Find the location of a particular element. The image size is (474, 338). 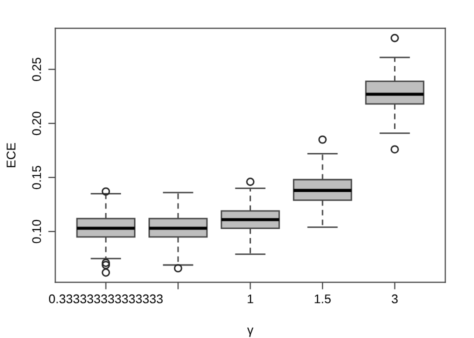

y-tick-label: 0.10 is located at coordinates (37, 232).